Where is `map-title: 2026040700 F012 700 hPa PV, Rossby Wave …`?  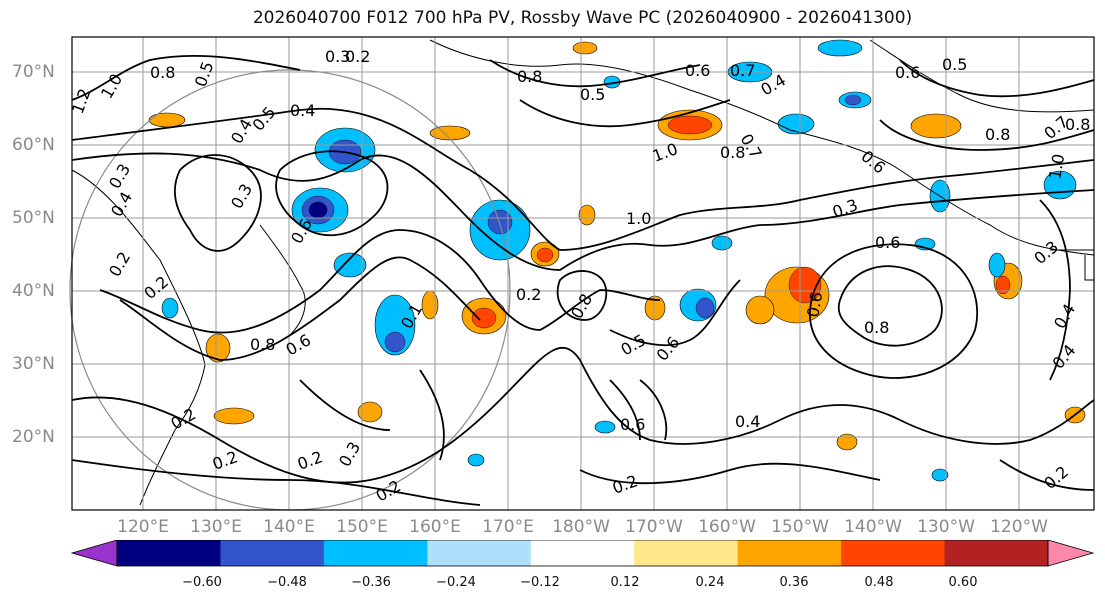 map-title: 2026040700 F012 700 hPa PV, Rossby Wave … is located at coordinates (582, 18).